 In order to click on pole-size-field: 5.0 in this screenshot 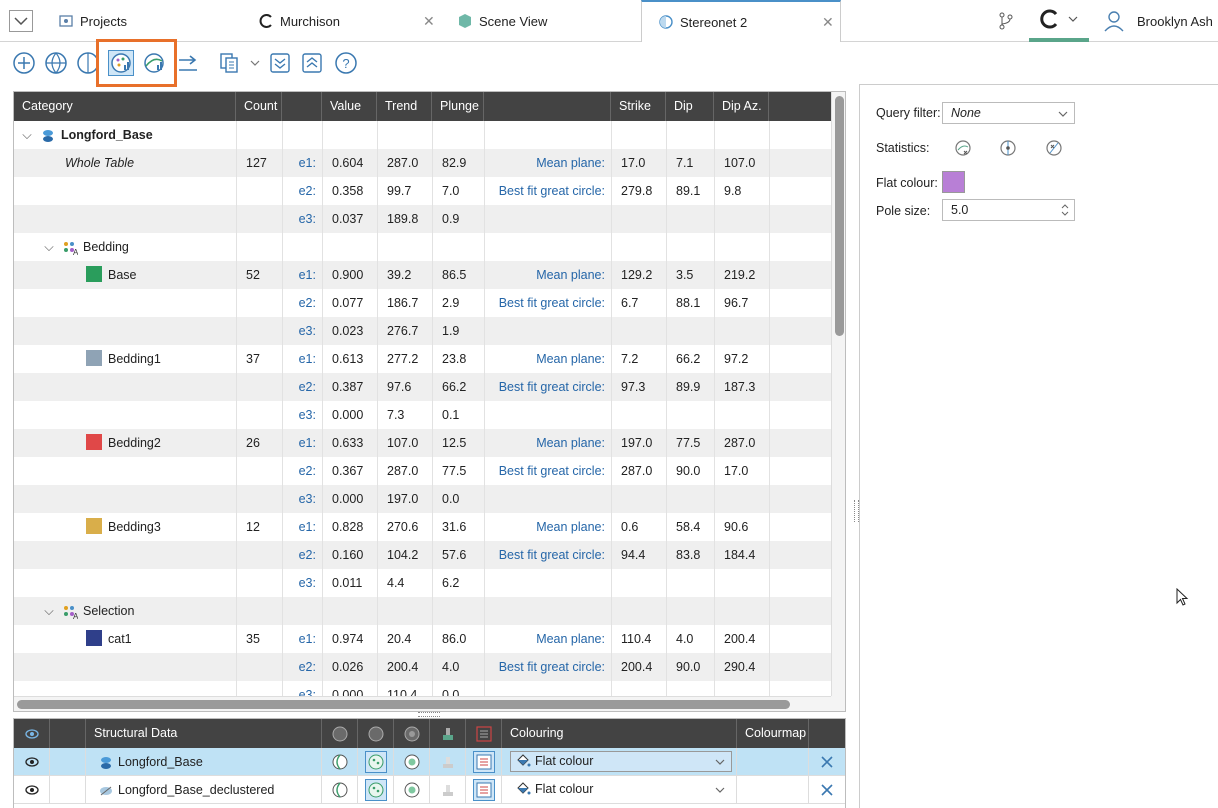, I will do `click(1008, 210)`.